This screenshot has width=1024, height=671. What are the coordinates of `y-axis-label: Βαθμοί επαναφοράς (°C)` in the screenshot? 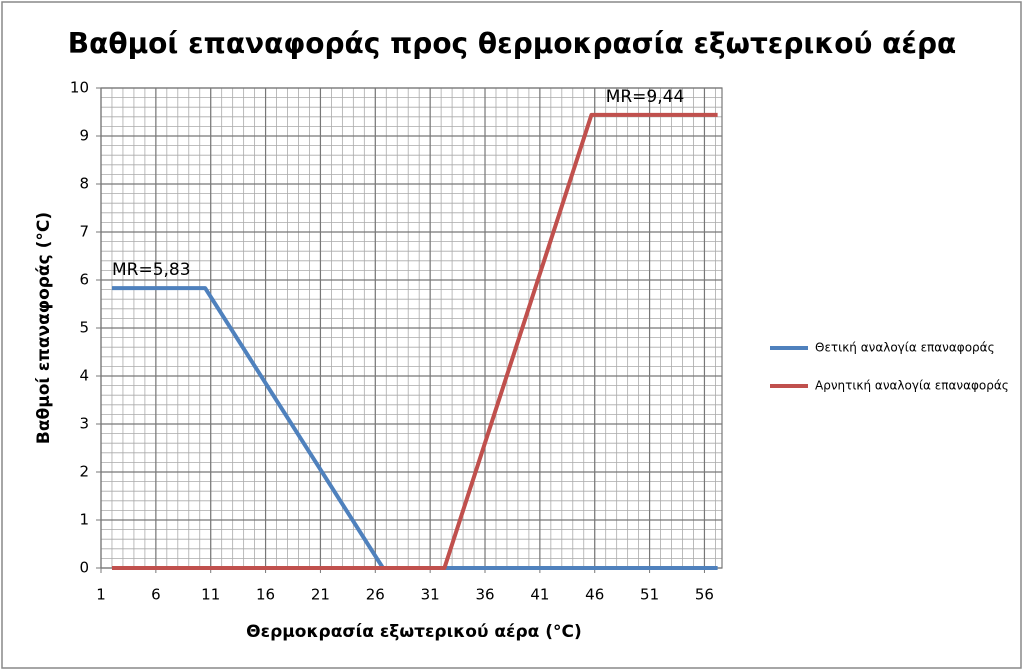 It's located at (44, 328).